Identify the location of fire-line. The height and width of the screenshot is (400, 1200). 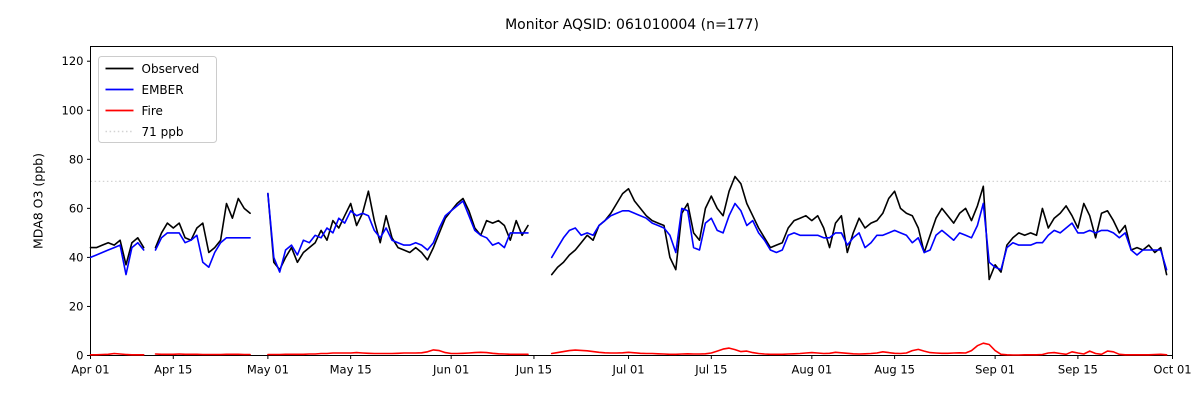
(628, 349).